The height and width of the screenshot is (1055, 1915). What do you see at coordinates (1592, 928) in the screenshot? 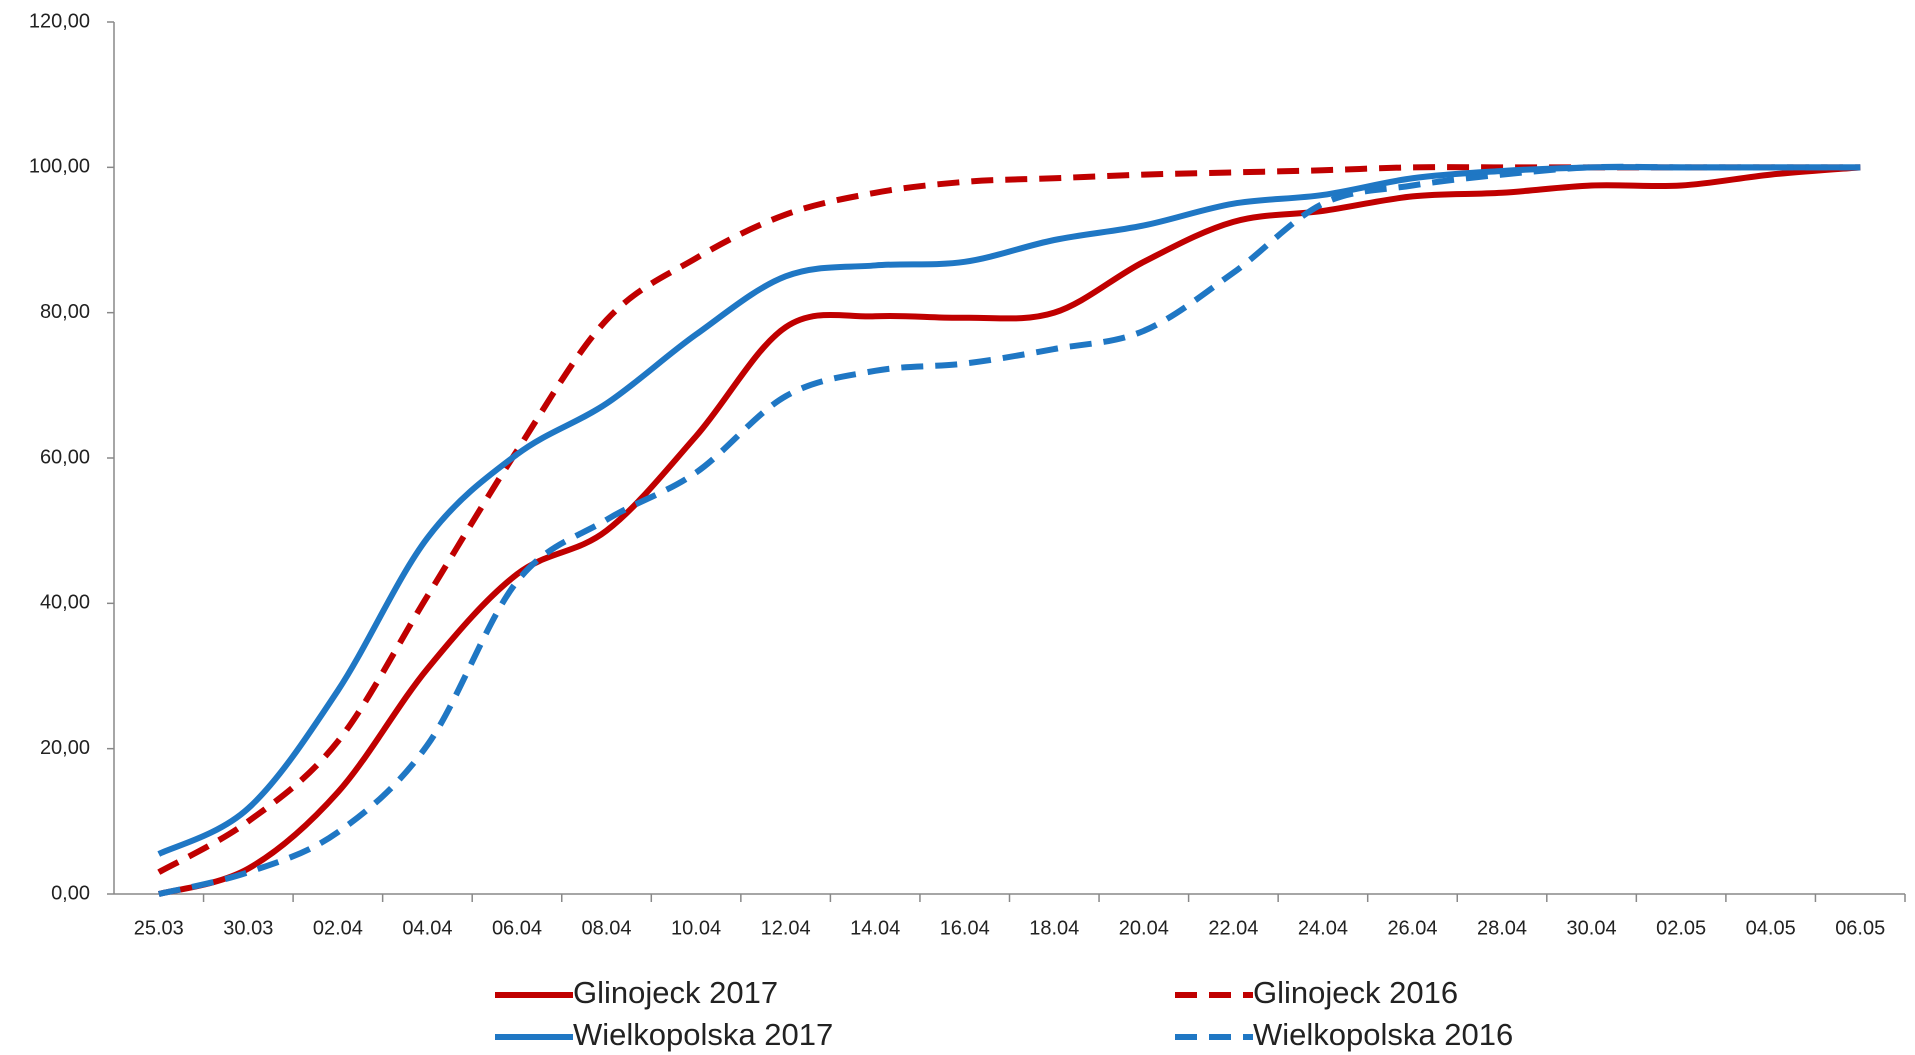
I see `x-tick-label: 30.04` at bounding box center [1592, 928].